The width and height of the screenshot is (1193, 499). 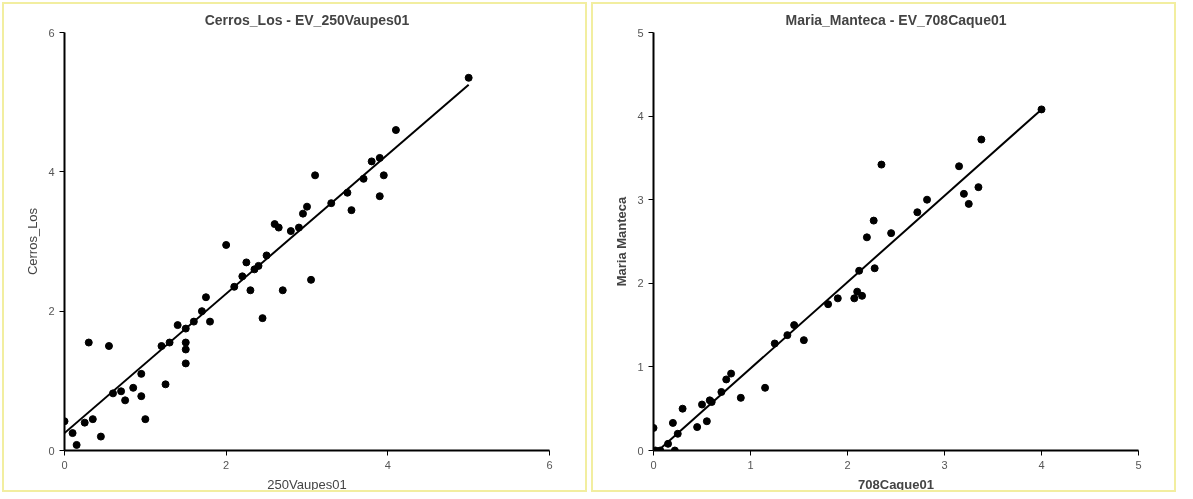 I want to click on chart-title: Cerros_Los - EV_250Vaupes01, so click(x=307, y=19).